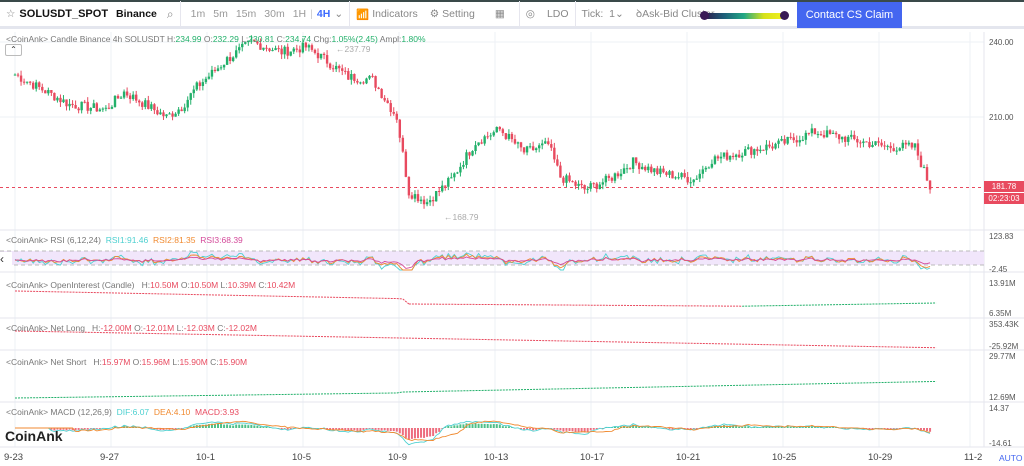  Describe the element at coordinates (170, 13) in the screenshot. I see `search-icon: ⌕` at that location.